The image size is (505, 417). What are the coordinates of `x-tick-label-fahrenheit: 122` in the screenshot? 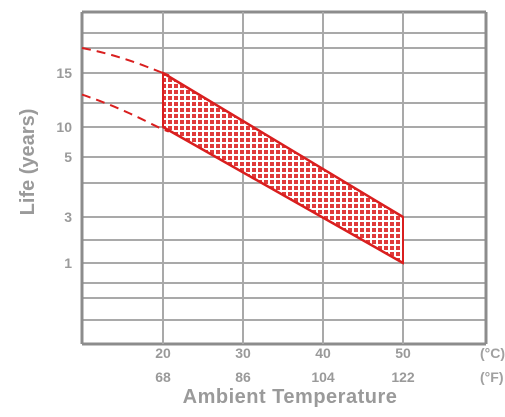 It's located at (403, 377).